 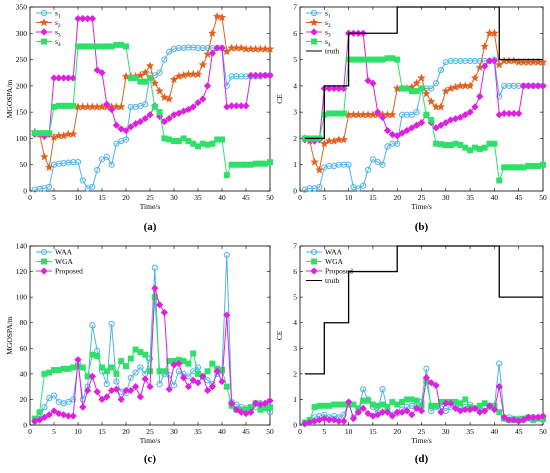 I want to click on y-tick-label: 3, so click(x=295, y=348).